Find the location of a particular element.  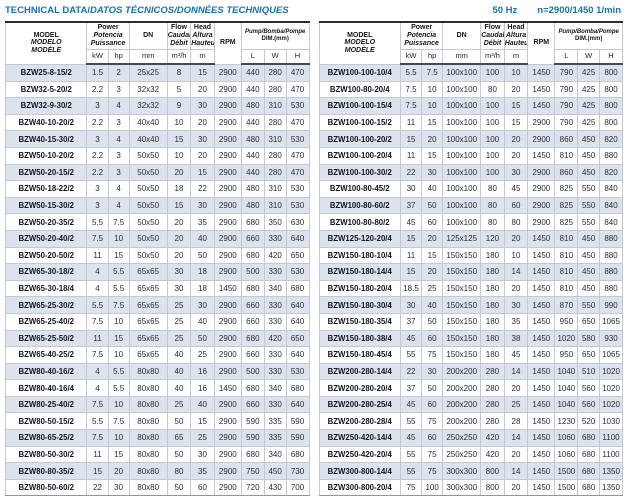

cell-value: 550 is located at coordinates (589, 222).